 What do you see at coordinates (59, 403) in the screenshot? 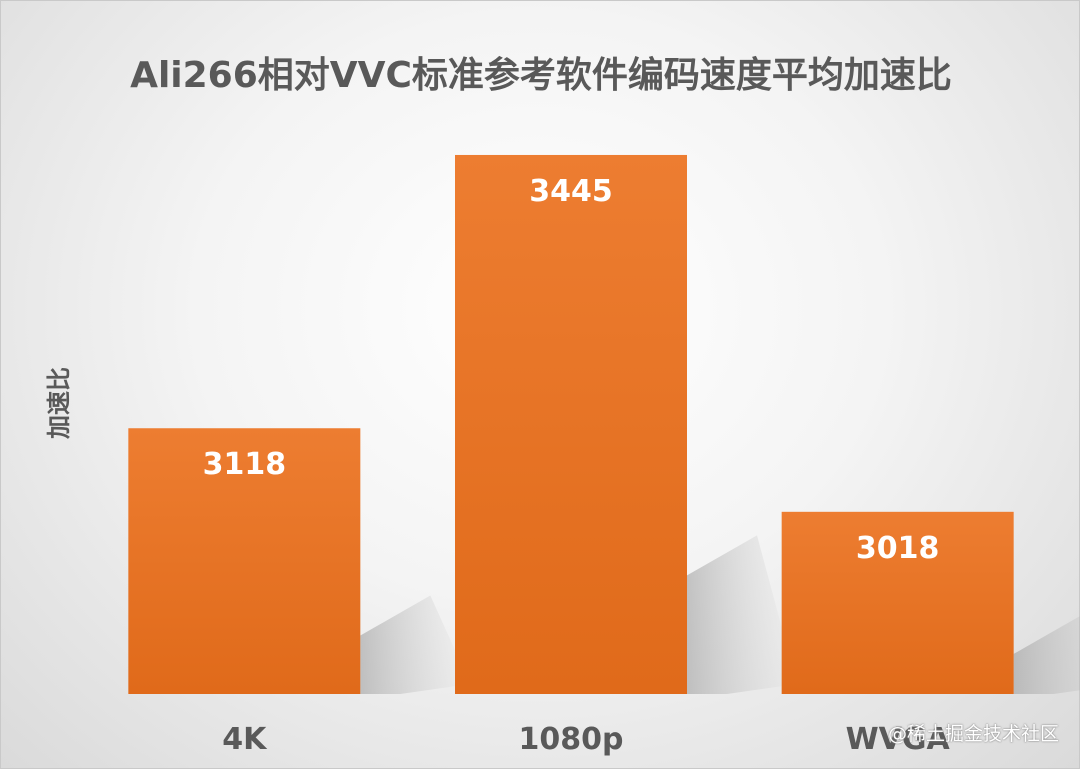
I see `y-axis-label: 加速比` at bounding box center [59, 403].